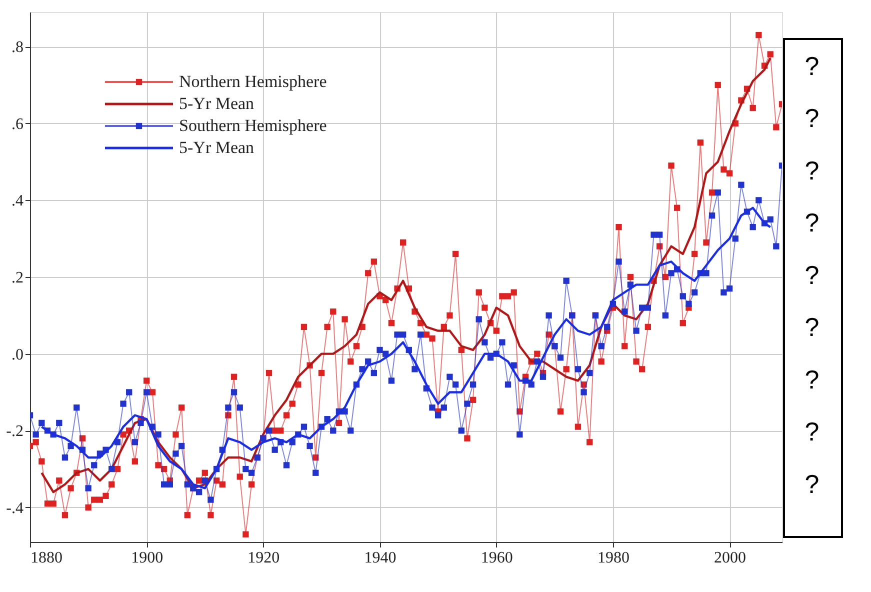 Image resolution: width=871 pixels, height=592 pixels. What do you see at coordinates (264, 558) in the screenshot?
I see `x-tick-label: 1920` at bounding box center [264, 558].